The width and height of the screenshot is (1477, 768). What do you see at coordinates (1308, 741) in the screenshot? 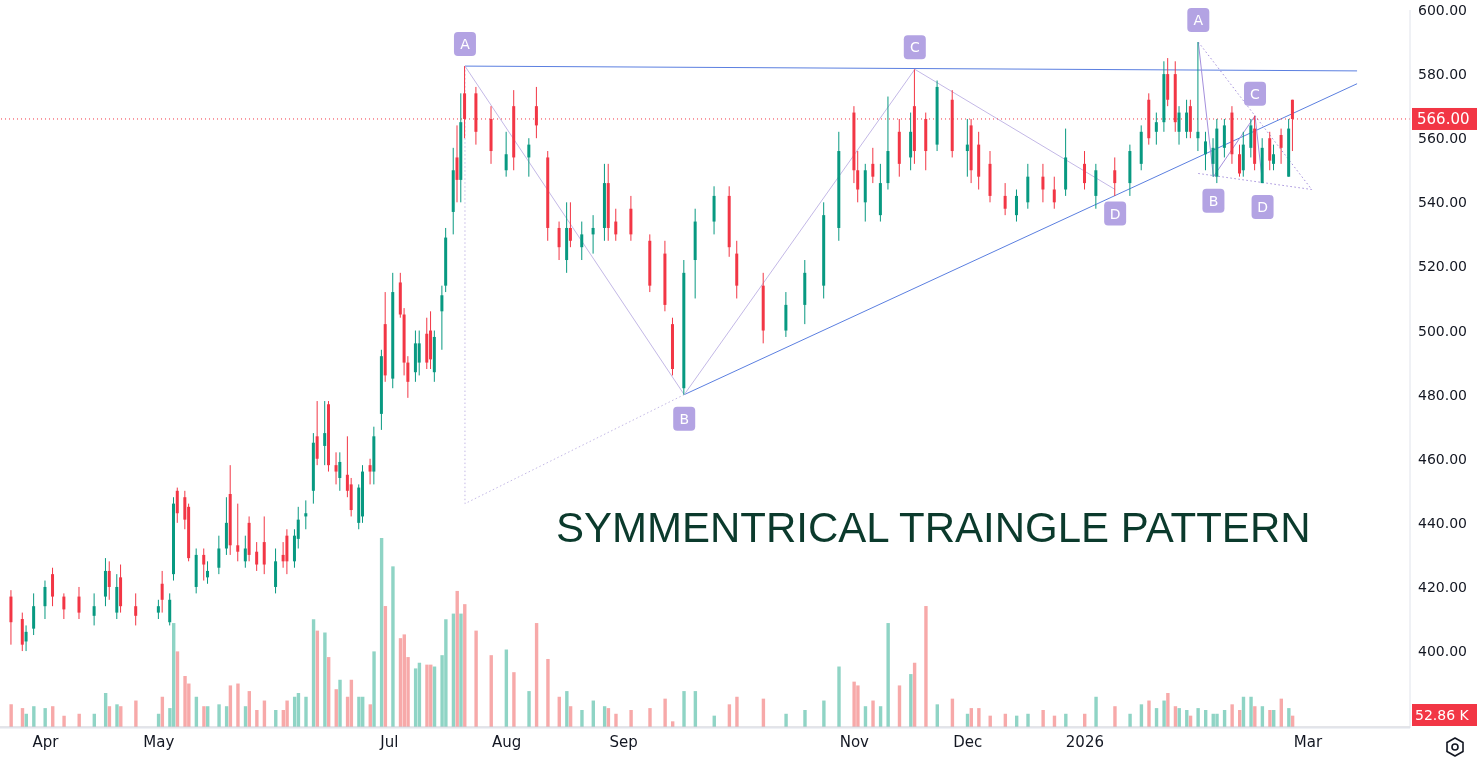
I see `x-tick-label: Mar` at bounding box center [1308, 741].